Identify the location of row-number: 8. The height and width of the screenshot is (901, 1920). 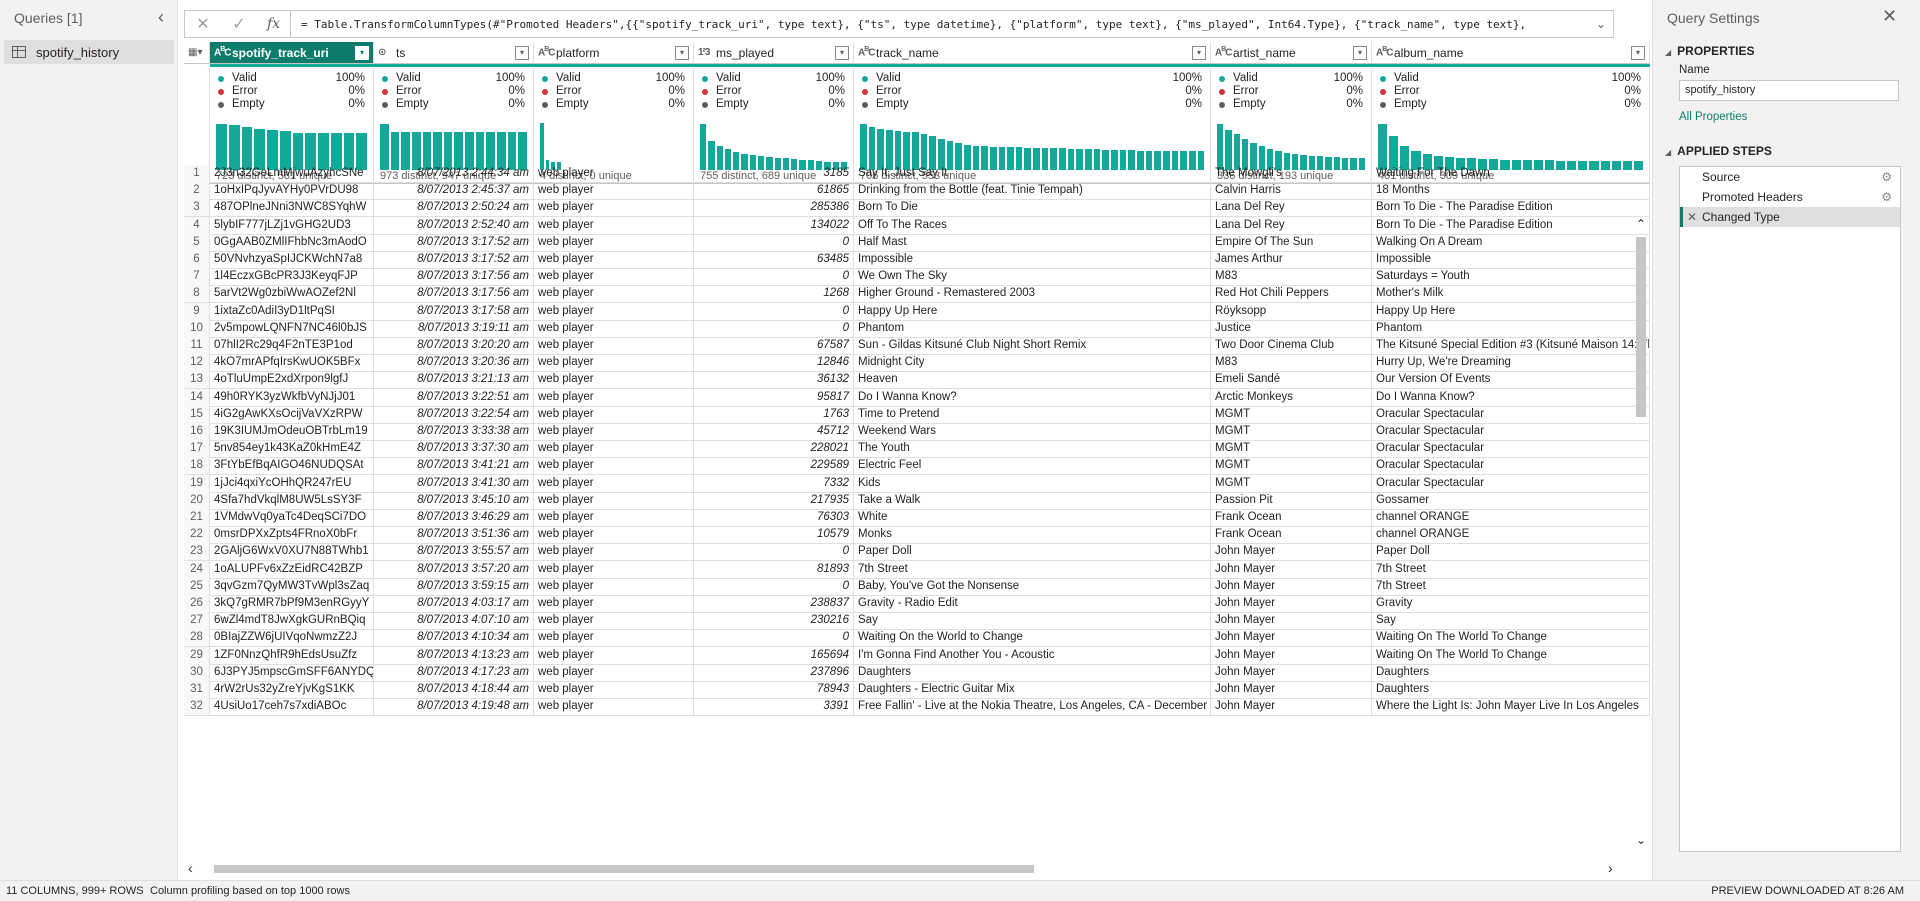
(197, 294).